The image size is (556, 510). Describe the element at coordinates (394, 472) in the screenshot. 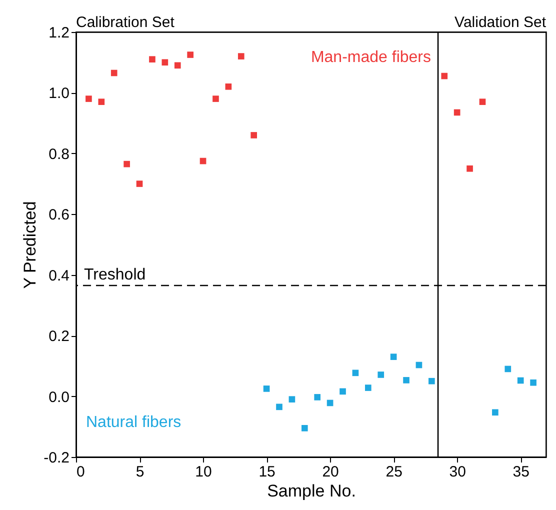

I see `x-tick-label: 25` at that location.